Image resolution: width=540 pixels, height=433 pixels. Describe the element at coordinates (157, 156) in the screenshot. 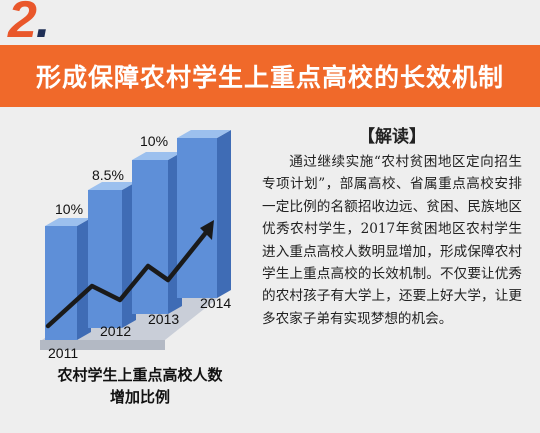

I see `bar-top-2013` at that location.